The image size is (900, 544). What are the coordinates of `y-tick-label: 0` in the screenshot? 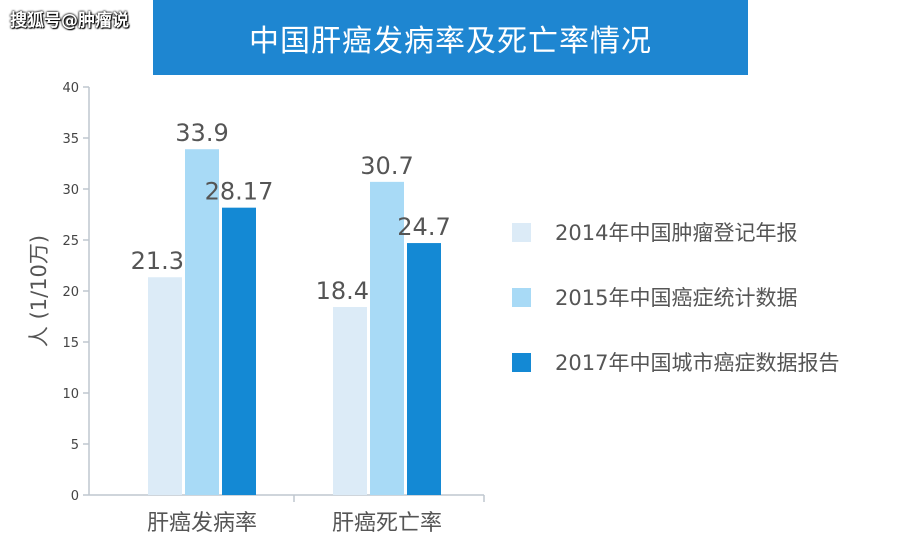 It's located at (75, 496).